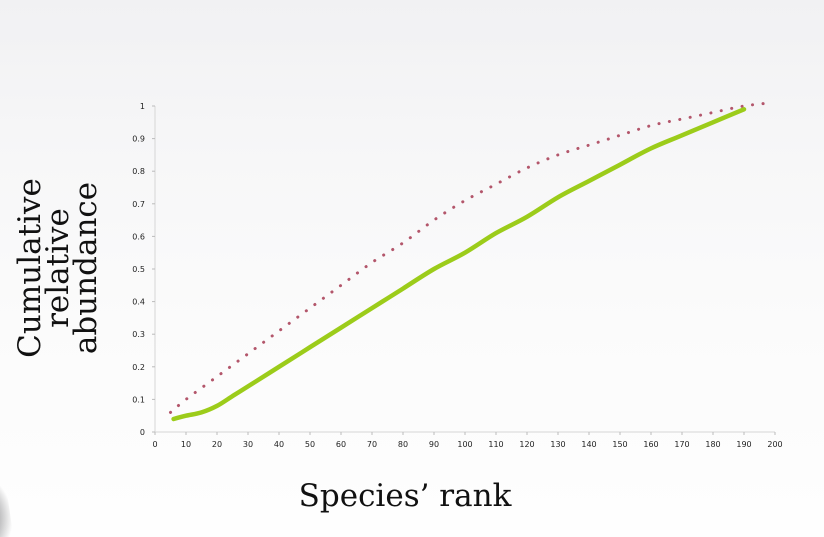  Describe the element at coordinates (248, 444) in the screenshot. I see `x-tick-label: 30` at that location.